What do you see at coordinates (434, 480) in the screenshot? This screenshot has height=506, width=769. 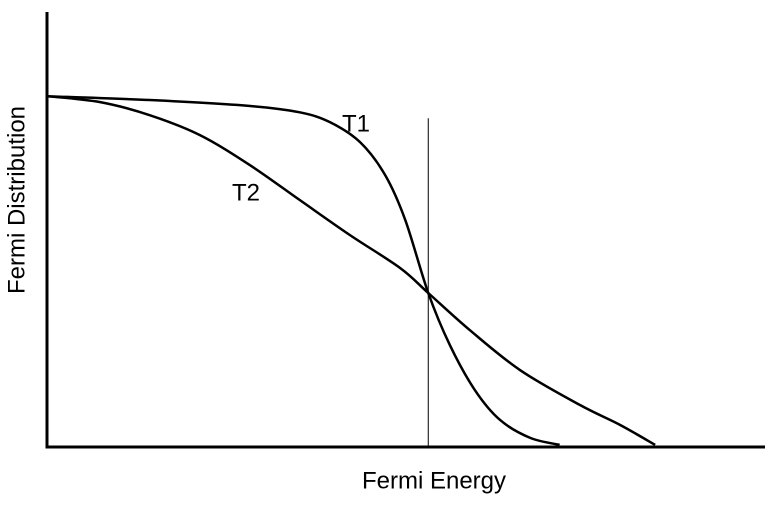 I see `x-axis-label: Fermi Energy` at bounding box center [434, 480].